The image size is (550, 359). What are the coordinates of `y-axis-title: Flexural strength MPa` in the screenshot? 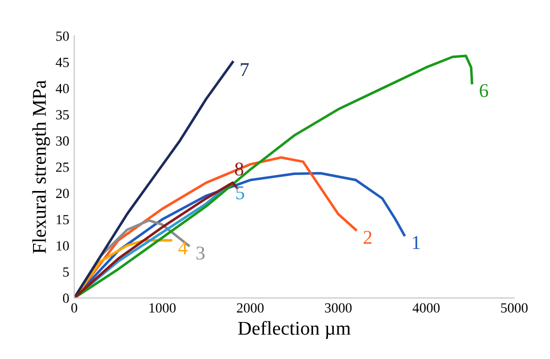 It's located at (41, 167).